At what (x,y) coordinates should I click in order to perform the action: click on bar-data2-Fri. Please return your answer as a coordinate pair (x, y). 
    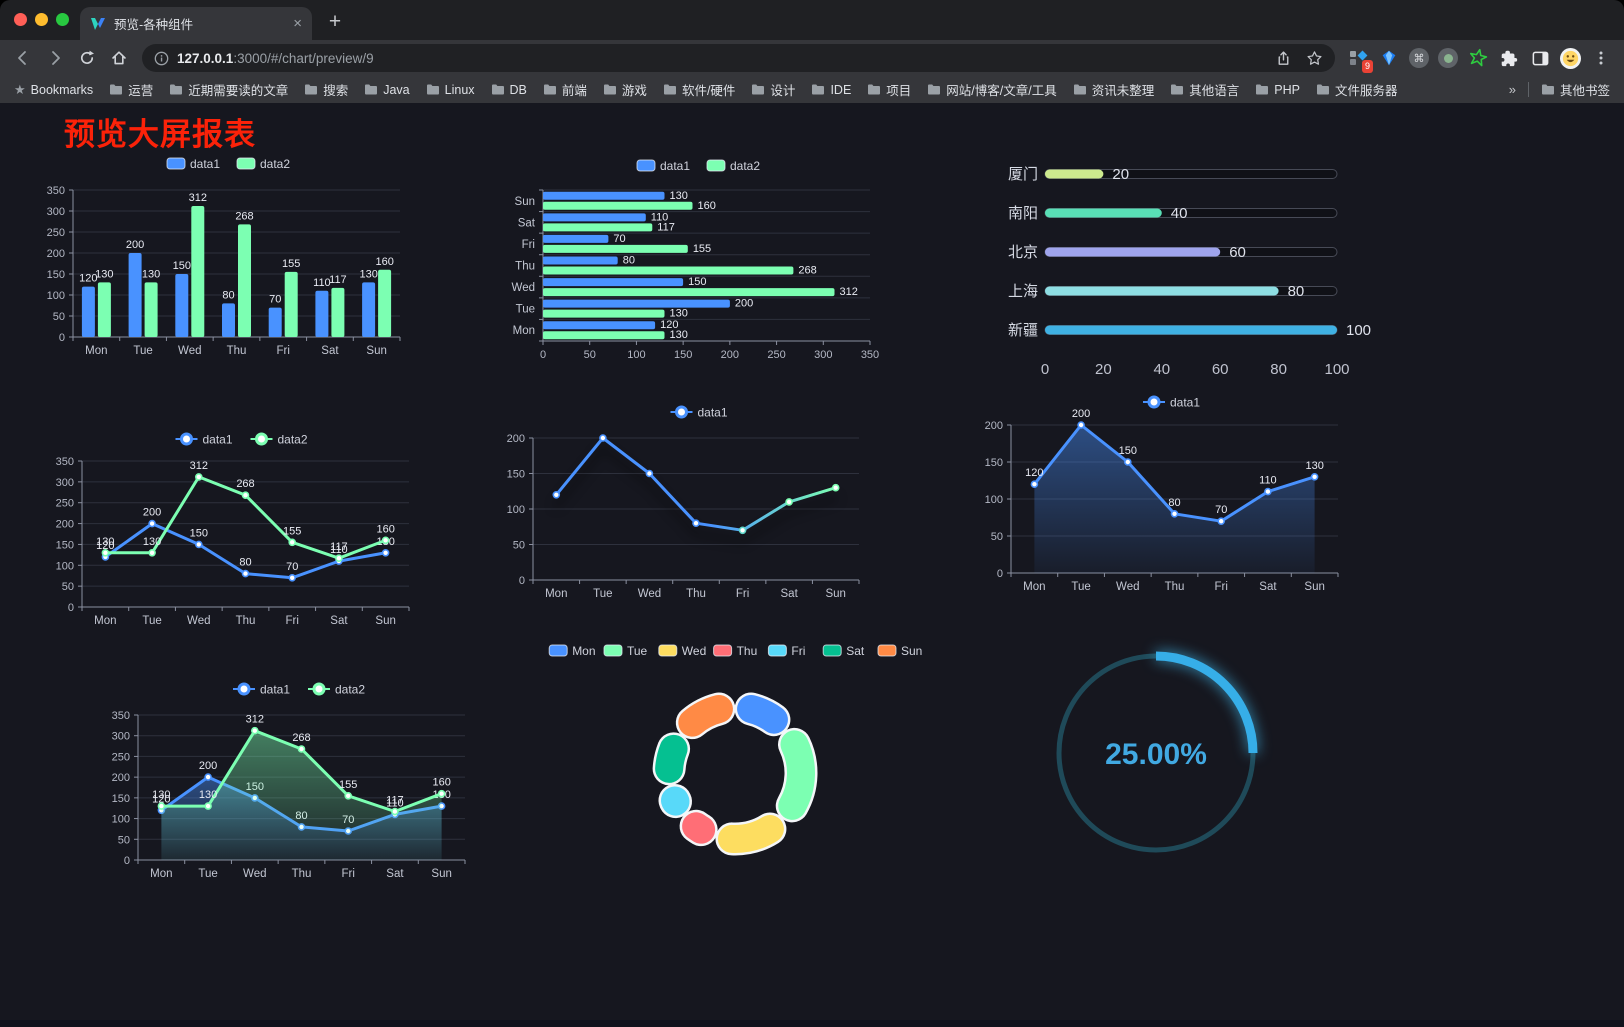
    Looking at the image, I should click on (615, 248).